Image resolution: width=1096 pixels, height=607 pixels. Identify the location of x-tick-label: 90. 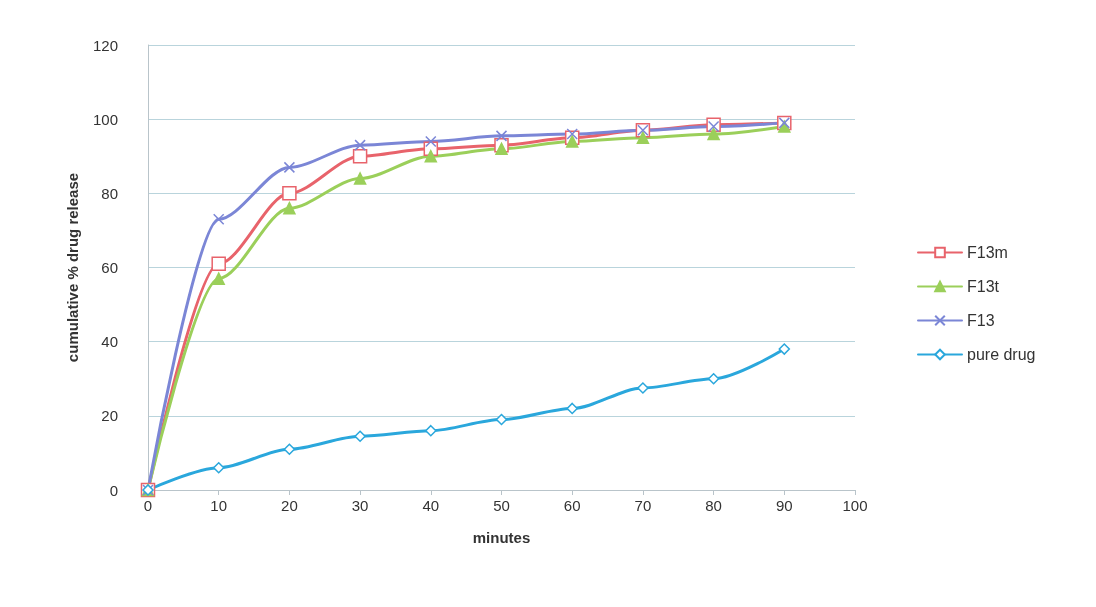
(784, 505).